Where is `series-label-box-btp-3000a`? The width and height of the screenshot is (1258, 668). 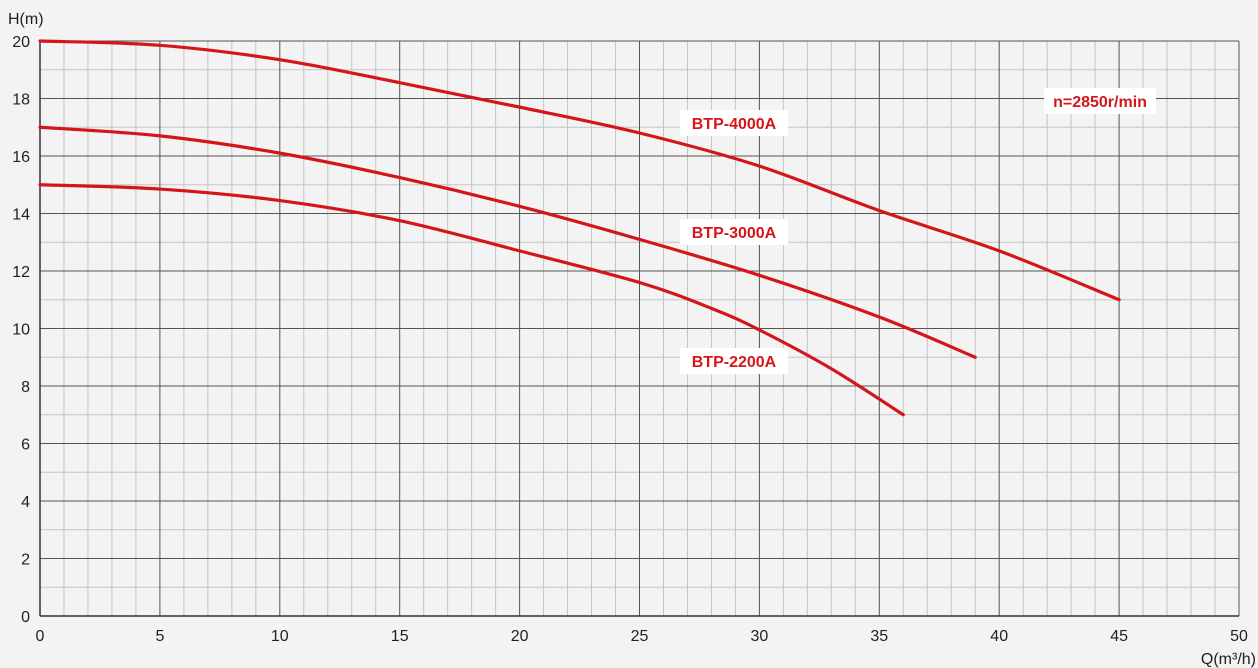 series-label-box-btp-3000a is located at coordinates (734, 232).